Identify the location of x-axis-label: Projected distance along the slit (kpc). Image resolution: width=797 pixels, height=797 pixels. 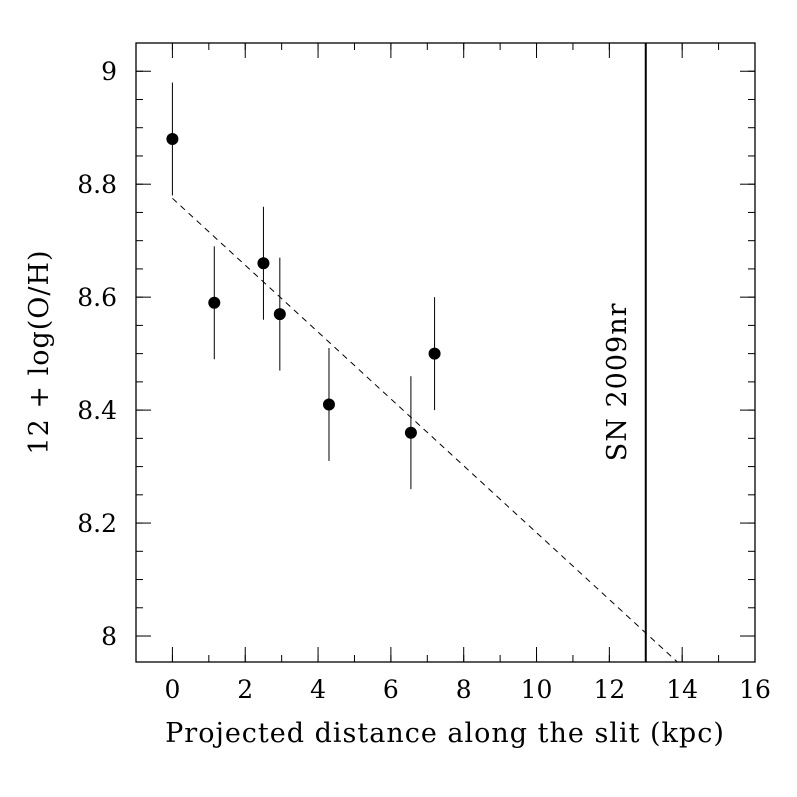
(445, 733).